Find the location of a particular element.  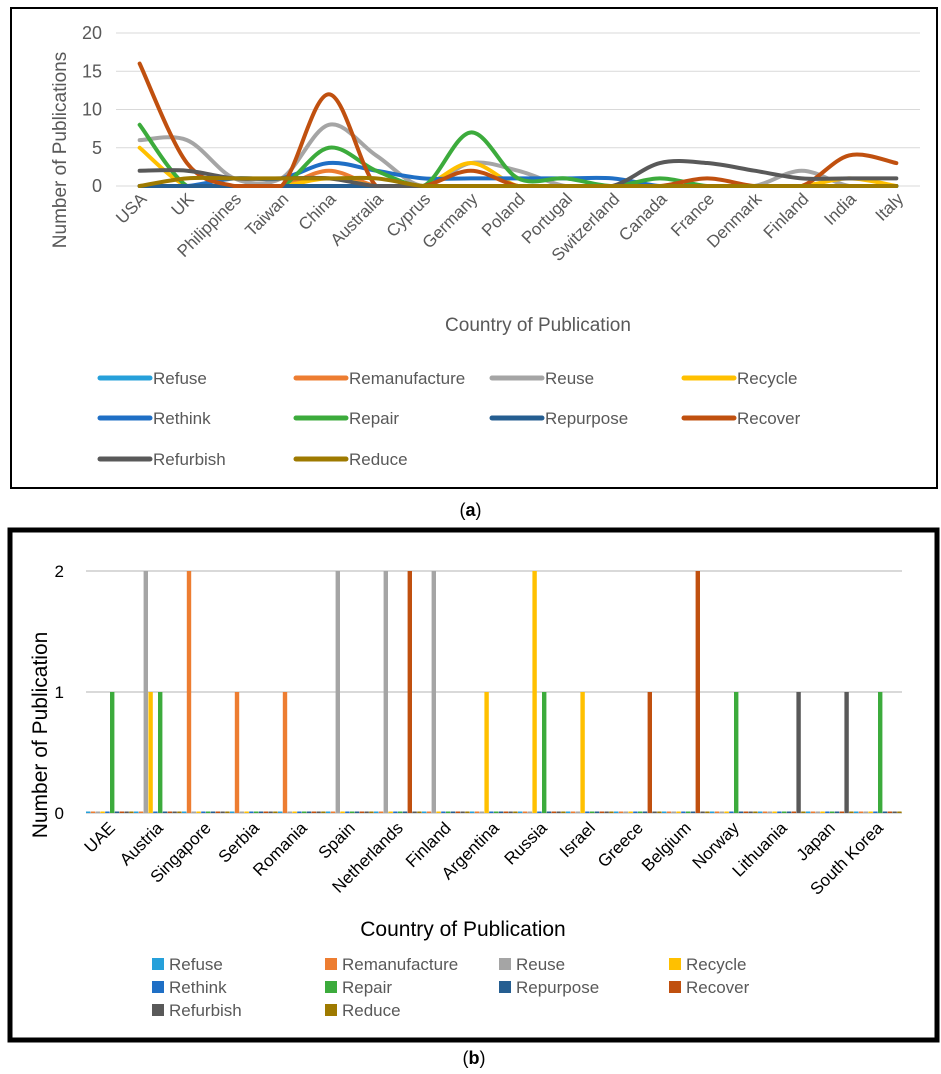

caption-b-letter: b is located at coordinates (474, 1058).